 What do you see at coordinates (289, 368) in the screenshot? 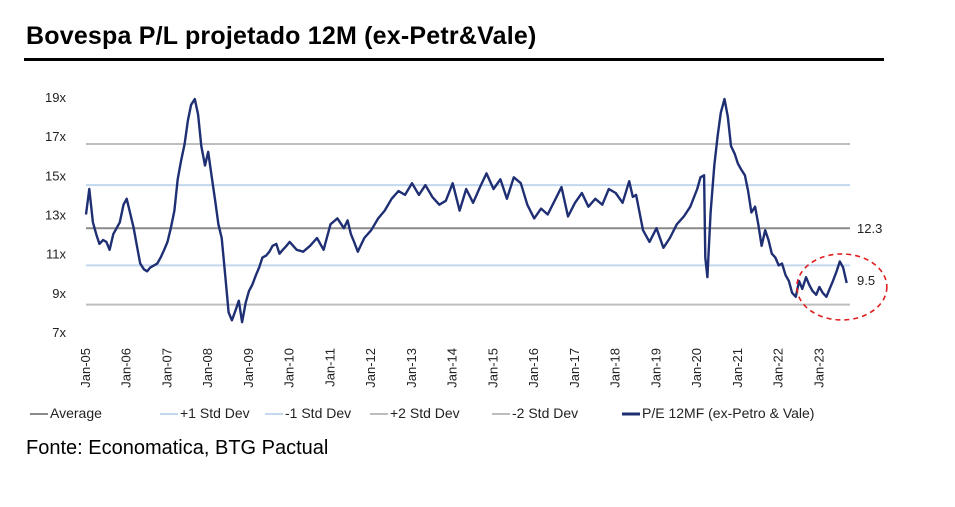
I see `x-tick-label: Jan-10` at bounding box center [289, 368].